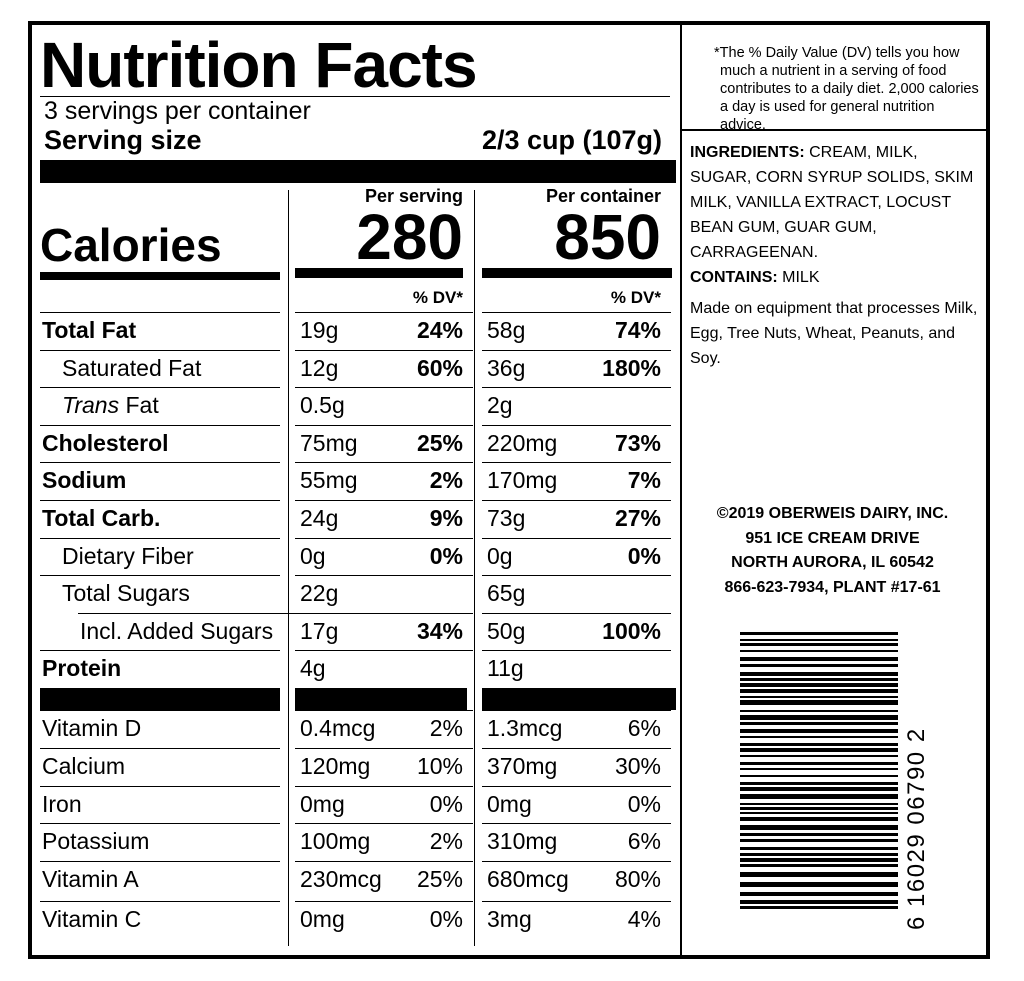 This screenshot has height=981, width=1024. I want to click on daily-value: 6%, so click(644, 728).